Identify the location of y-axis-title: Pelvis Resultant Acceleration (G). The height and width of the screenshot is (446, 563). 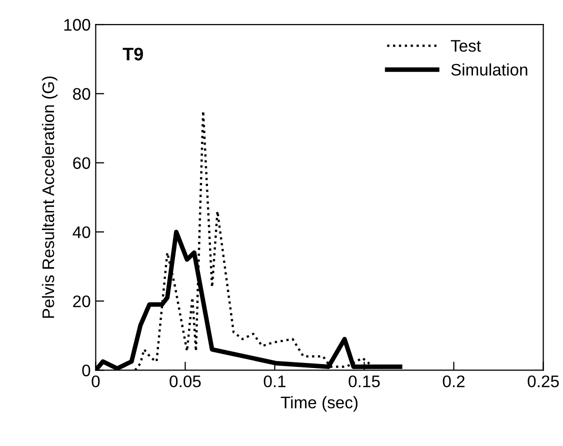
(50, 197).